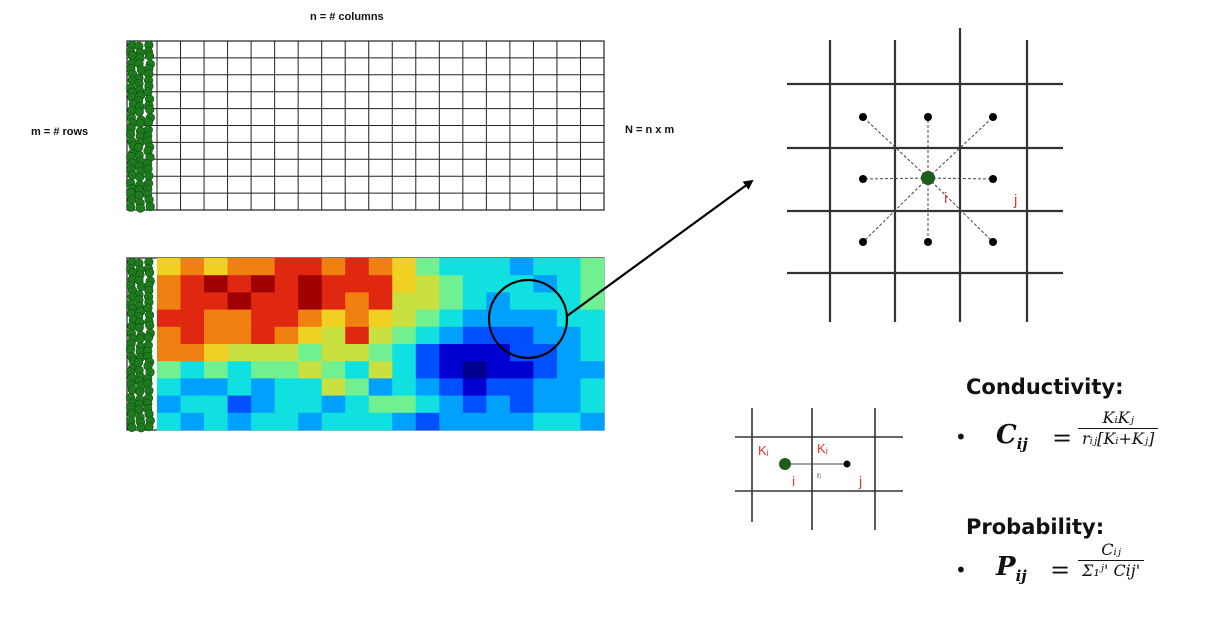  What do you see at coordinates (1012, 437) in the screenshot?
I see `conductivity-lhs: Cij` at bounding box center [1012, 437].